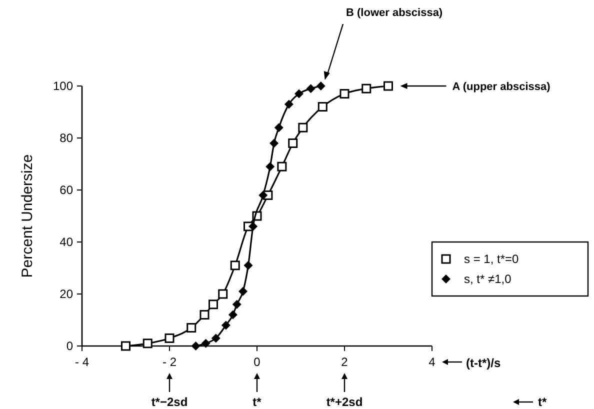 This screenshot has height=409, width=594. What do you see at coordinates (501, 87) in the screenshot?
I see `text: A (upper abscissa)` at bounding box center [501, 87].